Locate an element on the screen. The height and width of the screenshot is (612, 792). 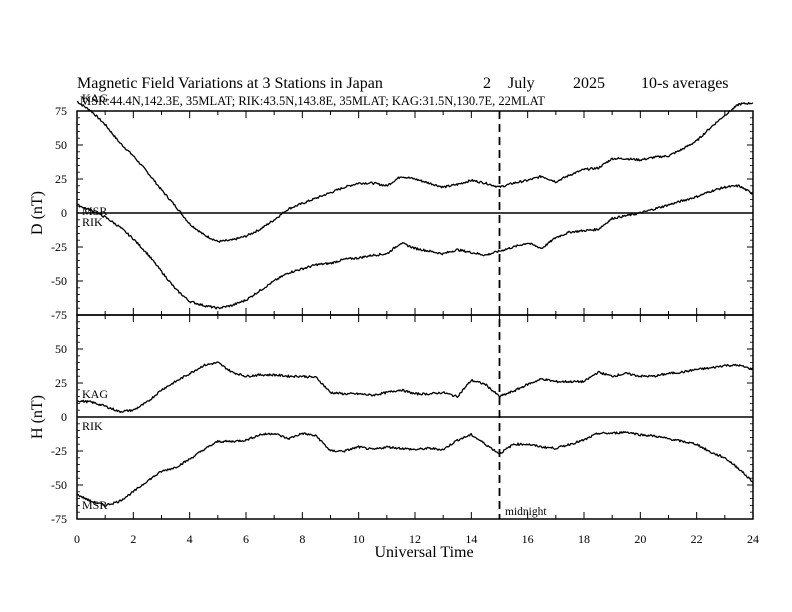
d-axis-label: D (nT) is located at coordinates (37, 213).